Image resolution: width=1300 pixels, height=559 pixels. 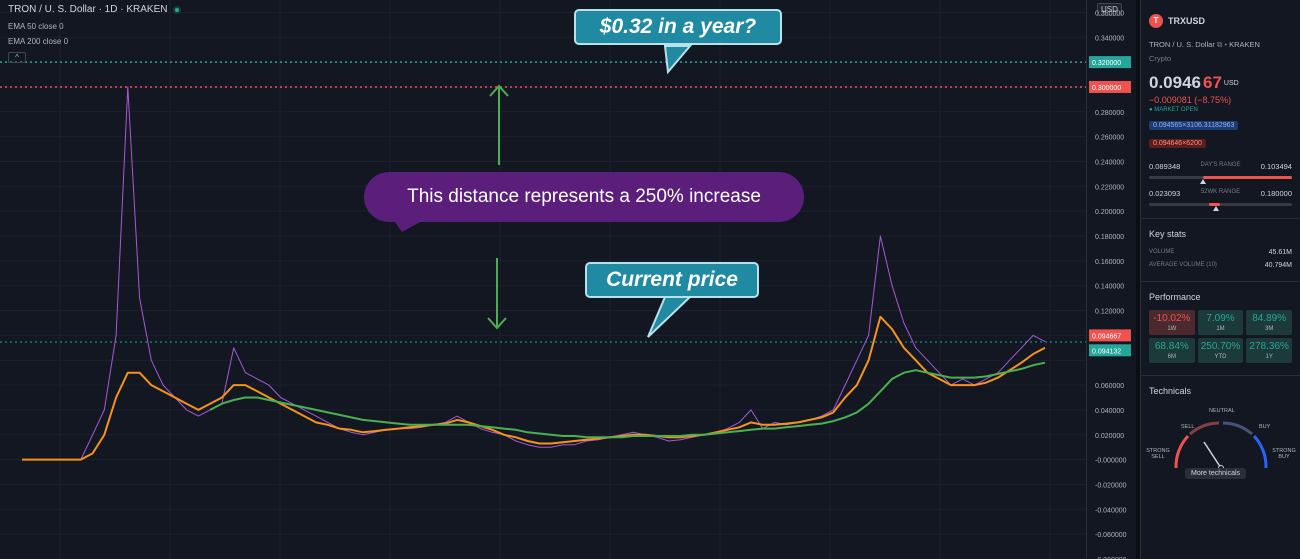 I want to click on callout-target: $0.32 in a year?, so click(x=678, y=27).